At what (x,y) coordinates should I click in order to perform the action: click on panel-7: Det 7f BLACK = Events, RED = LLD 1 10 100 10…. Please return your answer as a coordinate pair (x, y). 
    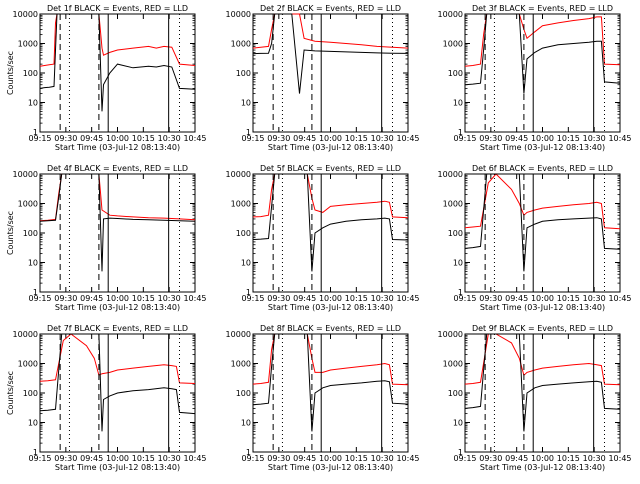
    Looking at the image, I should click on (106, 398).